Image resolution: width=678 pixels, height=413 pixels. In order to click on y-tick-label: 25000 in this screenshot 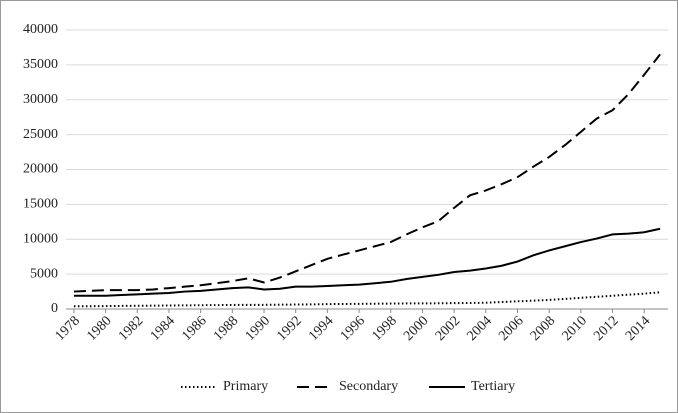, I will do `click(40, 134)`.